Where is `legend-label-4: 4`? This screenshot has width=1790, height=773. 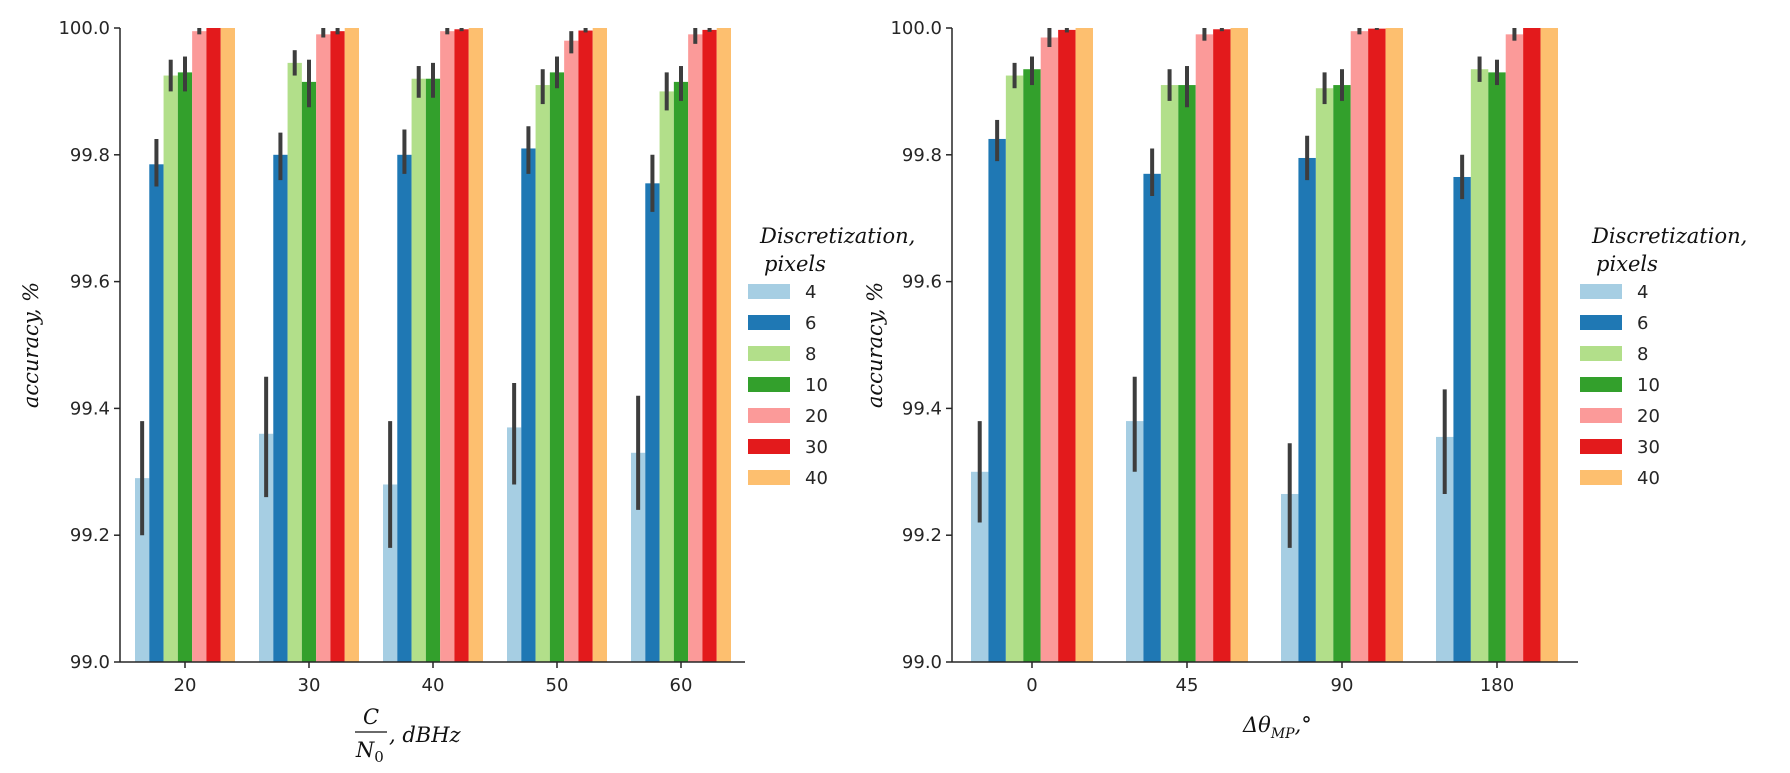 legend-label-4: 4 is located at coordinates (810, 292).